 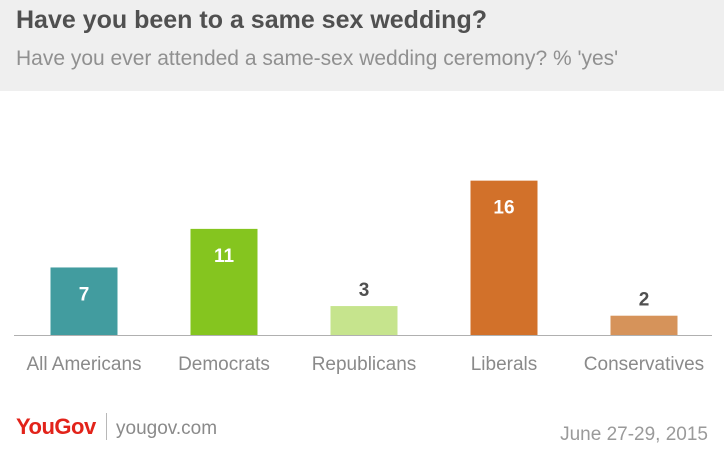 What do you see at coordinates (634, 434) in the screenshot?
I see `footer-date: June 27-29, 2015` at bounding box center [634, 434].